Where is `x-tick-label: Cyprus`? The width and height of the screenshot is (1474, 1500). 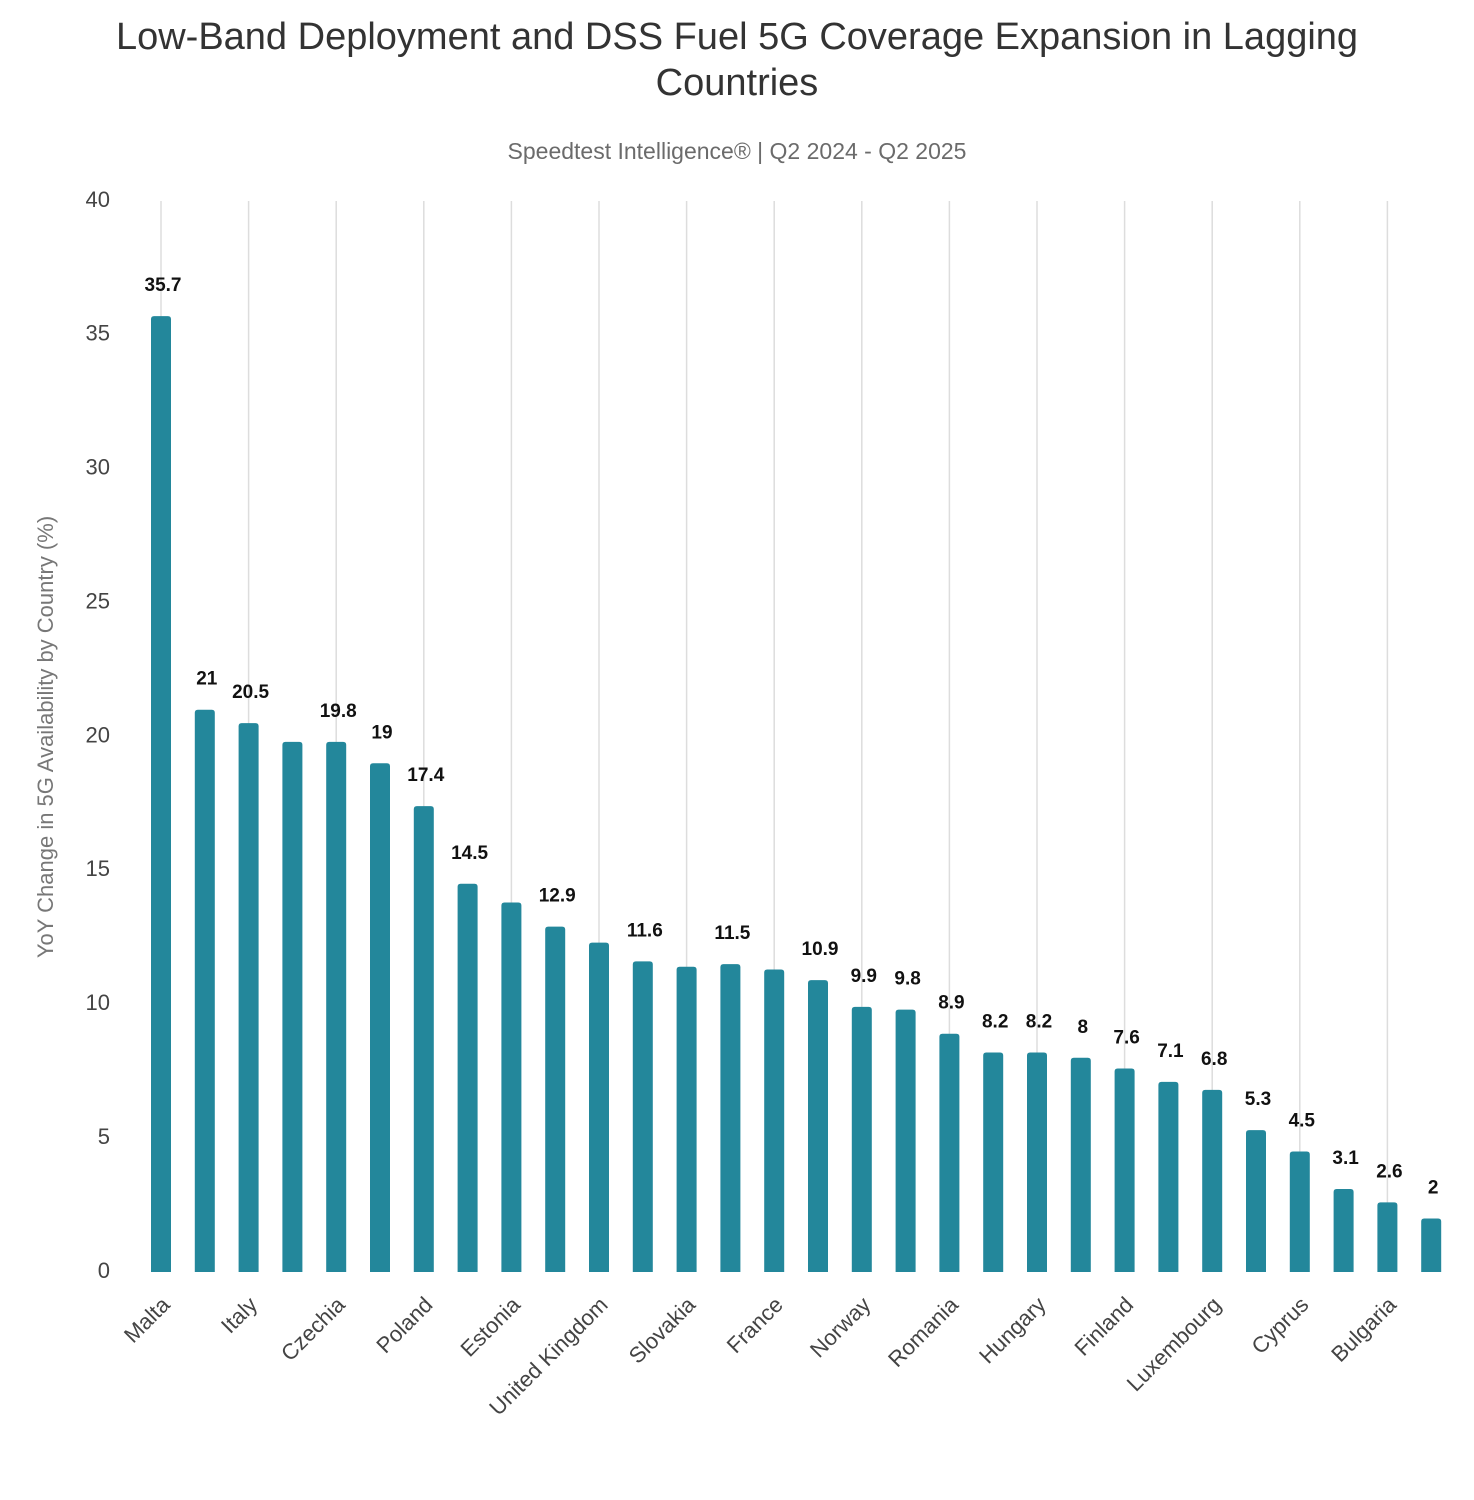
x-tick-label: Cyprus is located at coordinates (1279, 1325).